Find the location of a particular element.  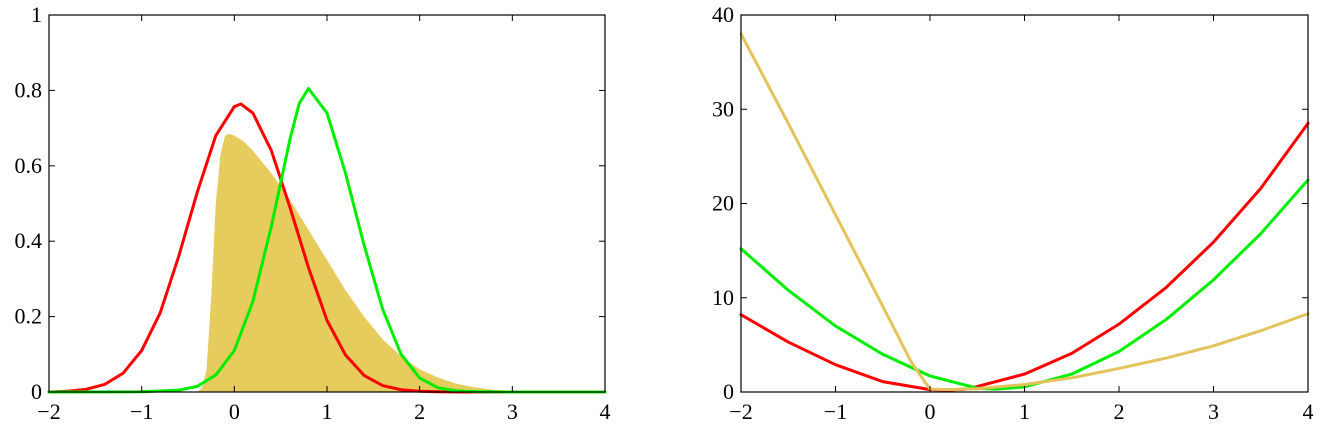

left-x-tick-label: 2 is located at coordinates (419, 411).